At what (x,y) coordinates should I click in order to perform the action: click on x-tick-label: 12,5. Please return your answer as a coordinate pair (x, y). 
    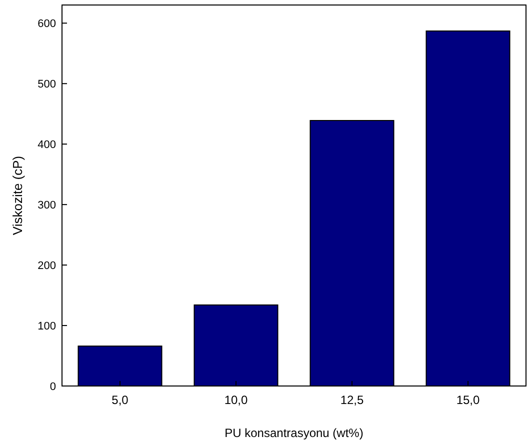
    Looking at the image, I should click on (352, 400).